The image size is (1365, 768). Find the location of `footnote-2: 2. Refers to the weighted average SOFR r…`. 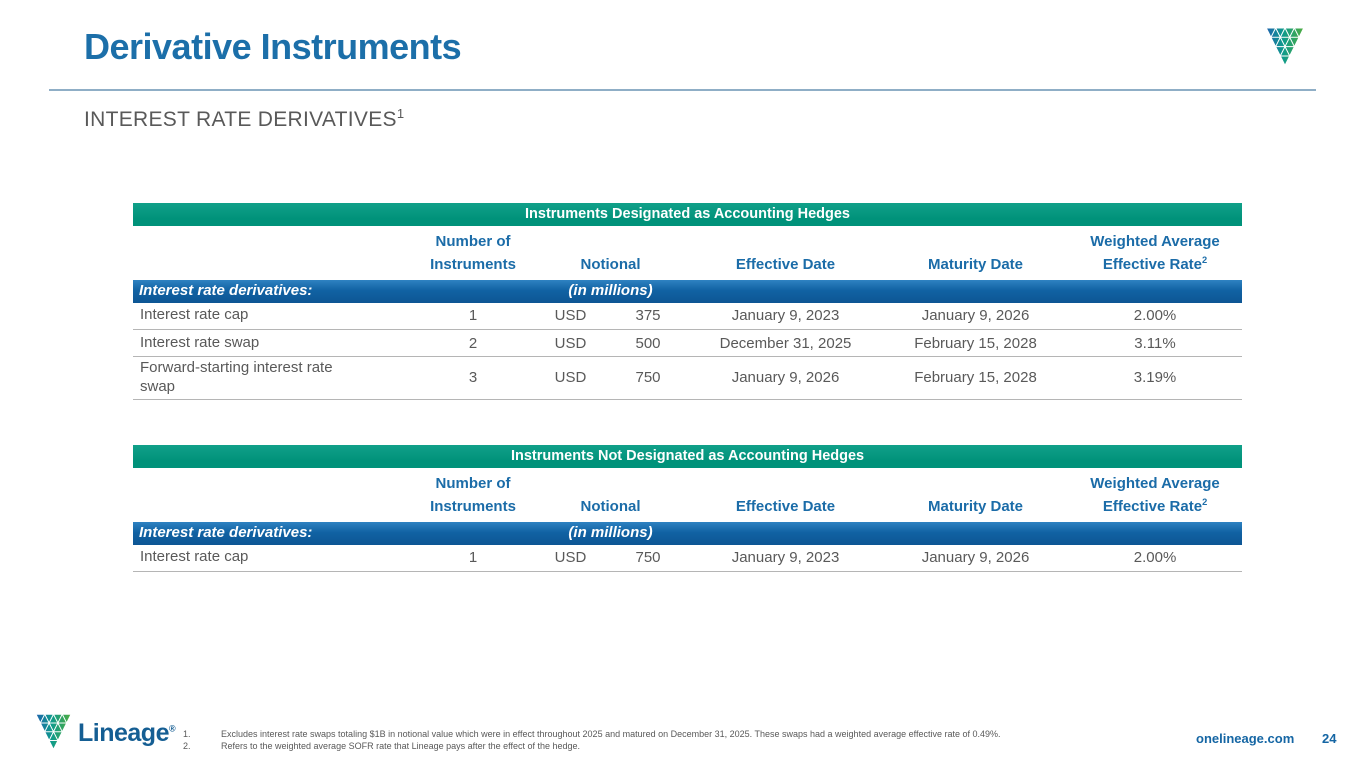

footnote-2: 2. Refers to the weighted average SOFR r… is located at coordinates (613, 746).